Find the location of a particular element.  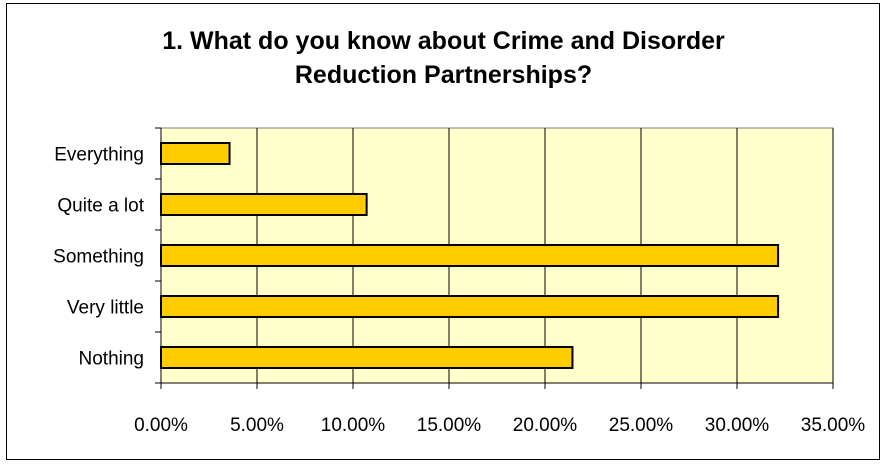

bar-something is located at coordinates (470, 255).